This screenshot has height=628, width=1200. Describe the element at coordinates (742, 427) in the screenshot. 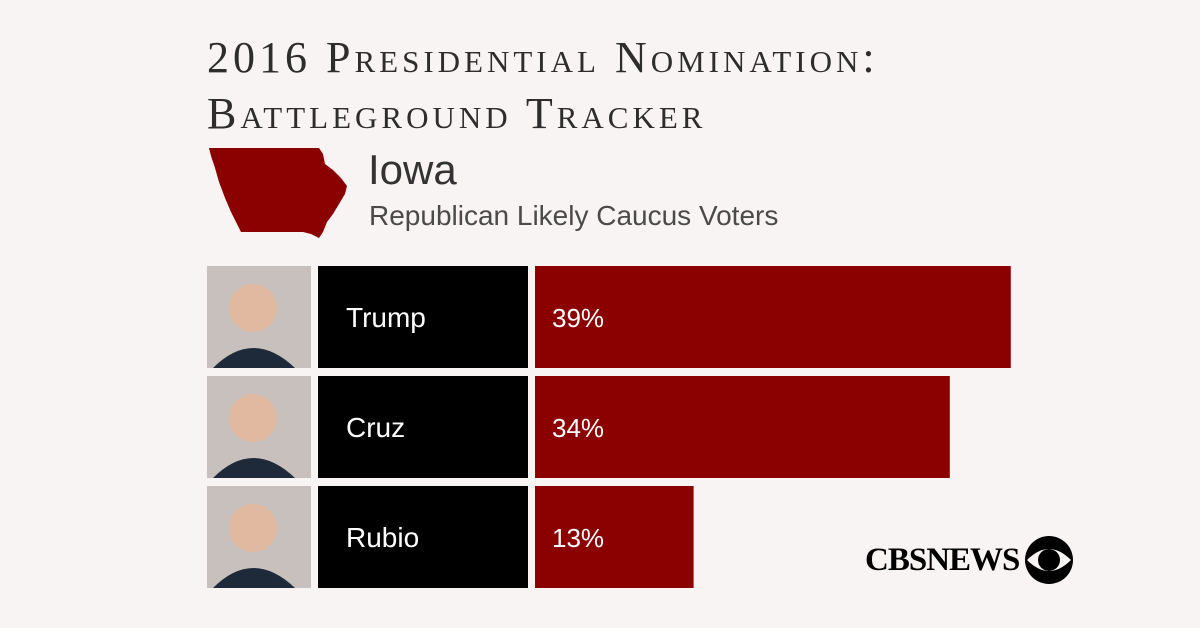

I see `bar-cruz` at that location.